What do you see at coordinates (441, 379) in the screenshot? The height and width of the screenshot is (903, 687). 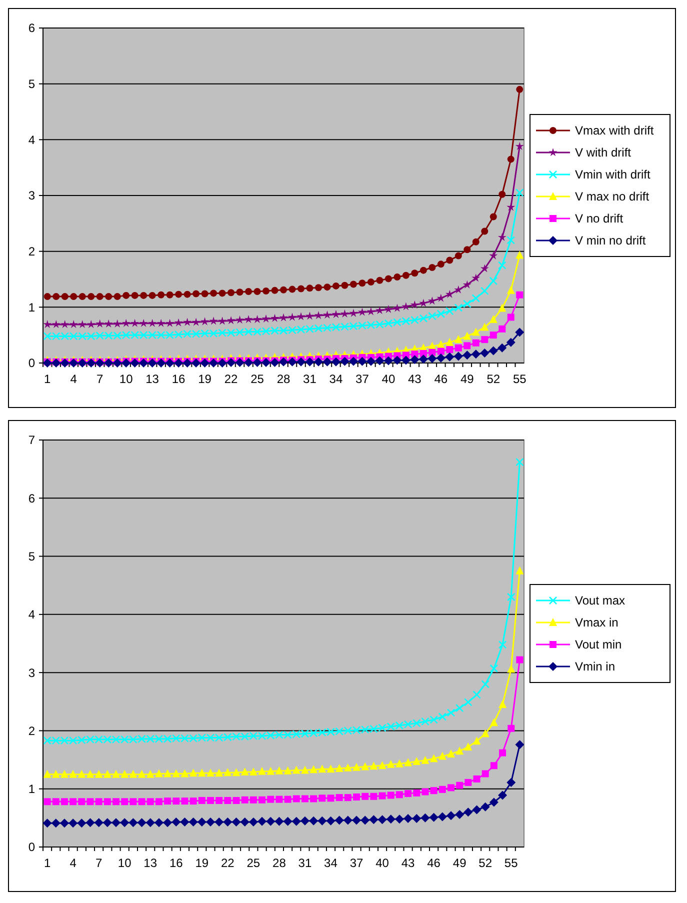 I see `x-tick-label: 46` at bounding box center [441, 379].